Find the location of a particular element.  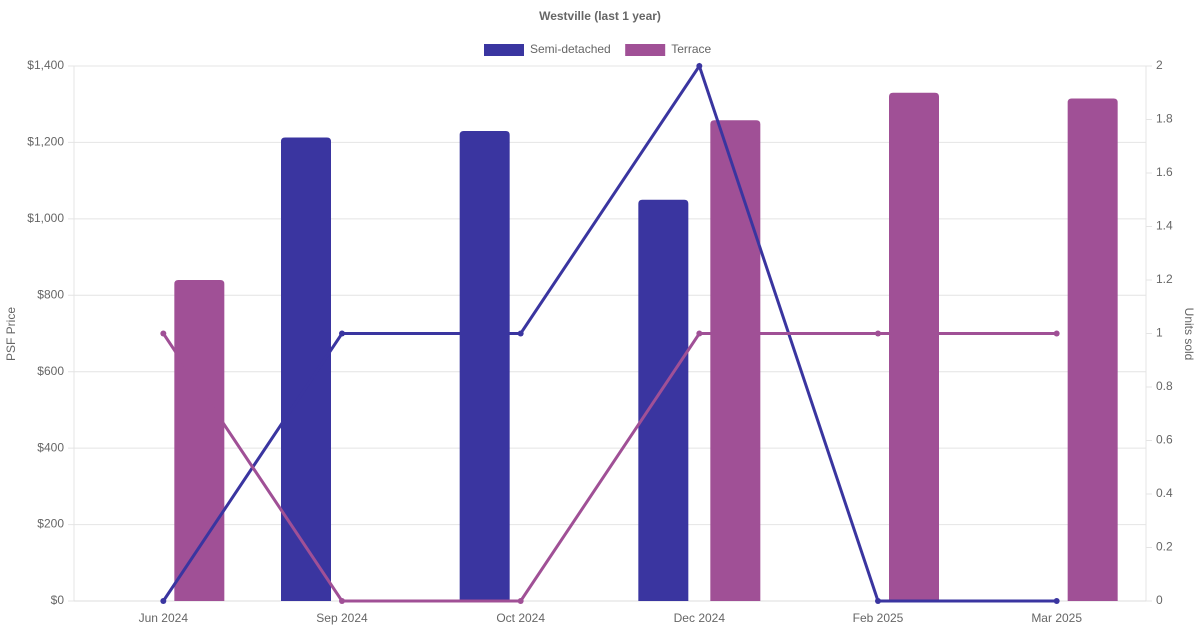

x-tick-label: Dec 2024 is located at coordinates (700, 618).